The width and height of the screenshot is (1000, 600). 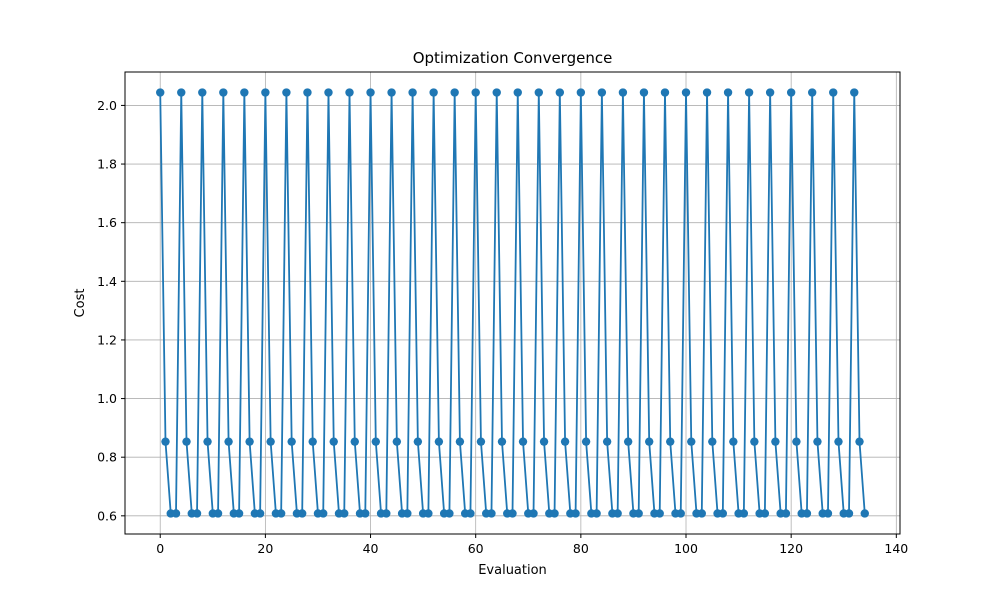 What do you see at coordinates (686, 548) in the screenshot?
I see `x-tick-label: 100` at bounding box center [686, 548].